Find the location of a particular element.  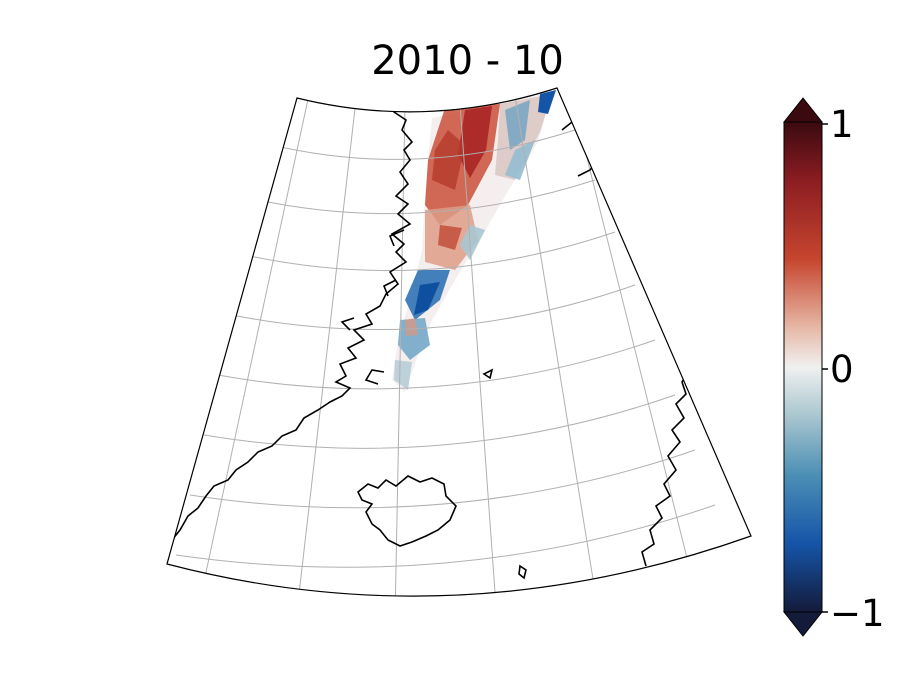

colorbar-body is located at coordinates (803, 367).